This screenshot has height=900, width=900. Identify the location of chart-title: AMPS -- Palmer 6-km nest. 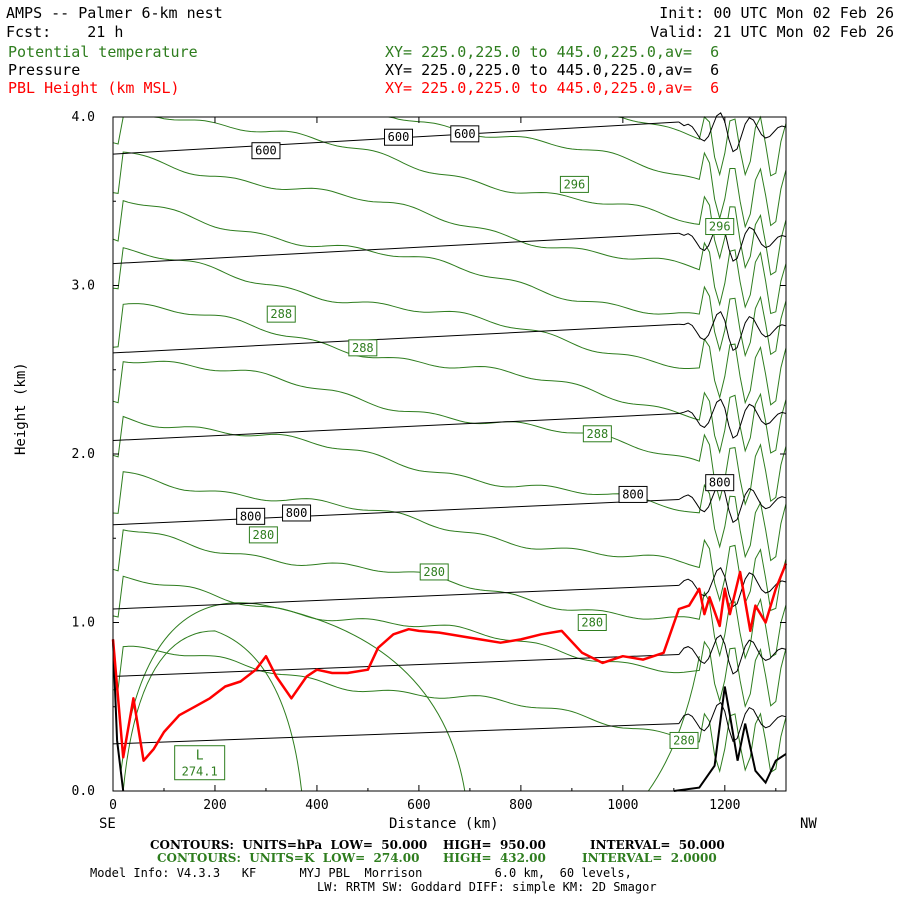
(114, 13).